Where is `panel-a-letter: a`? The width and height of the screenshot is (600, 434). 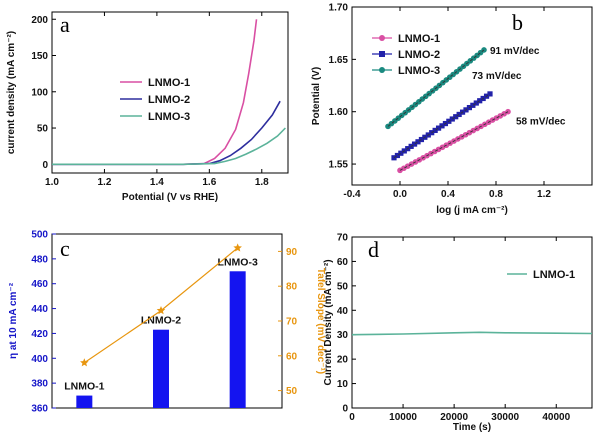
panel-a-letter: a is located at coordinates (65, 24).